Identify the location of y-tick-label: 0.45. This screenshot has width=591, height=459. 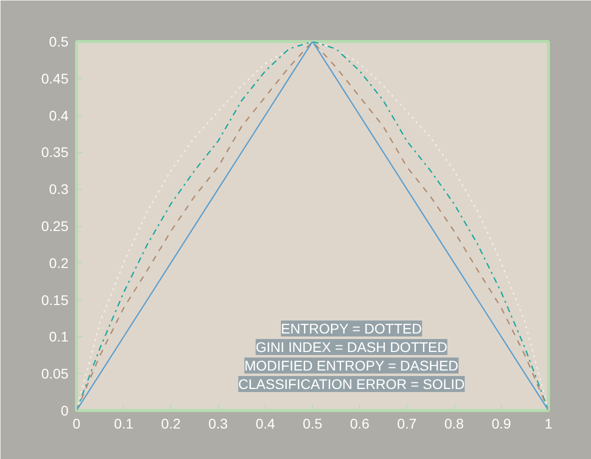
(55, 78).